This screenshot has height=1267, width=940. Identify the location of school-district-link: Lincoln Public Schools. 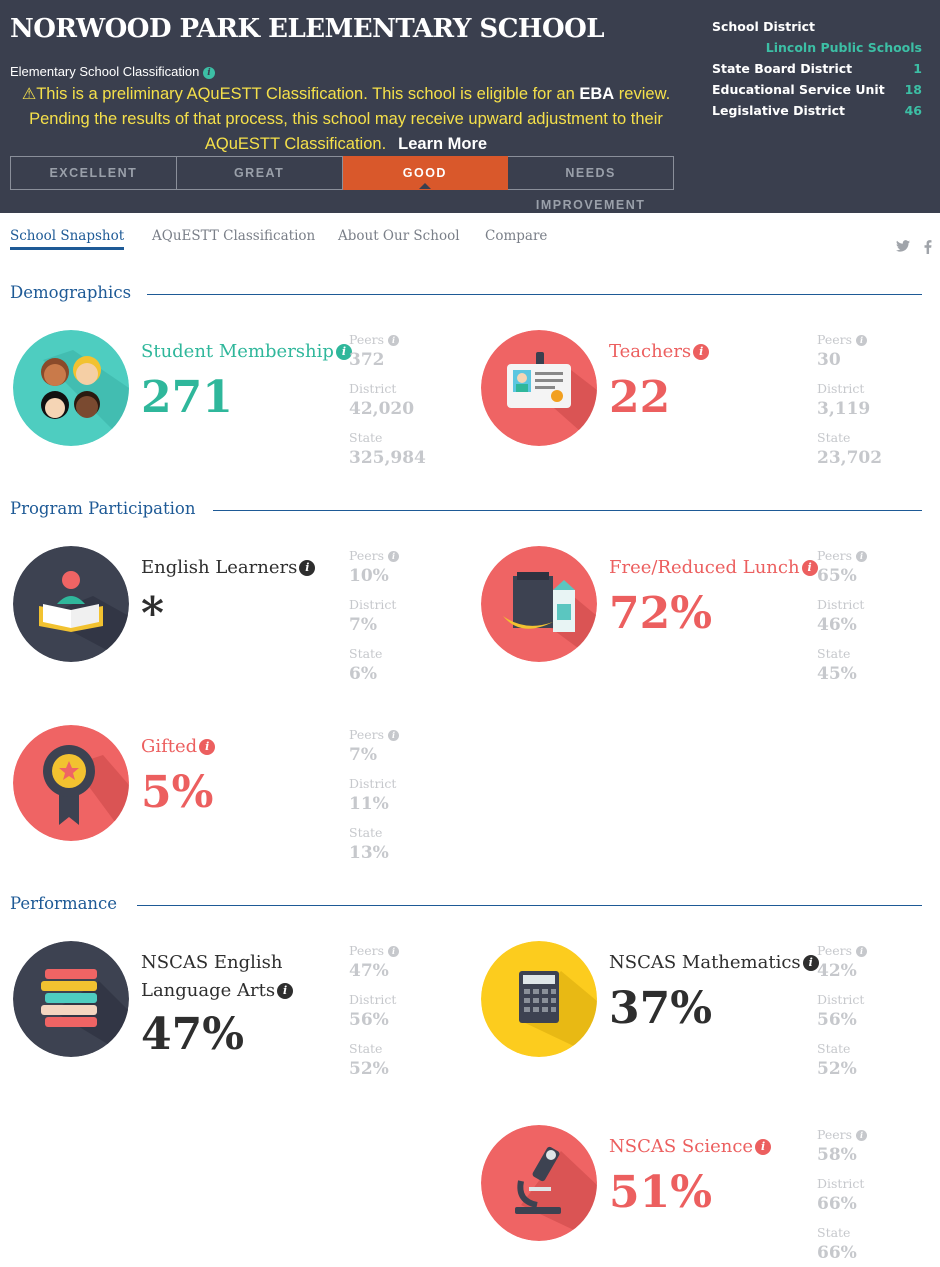
(843, 47).